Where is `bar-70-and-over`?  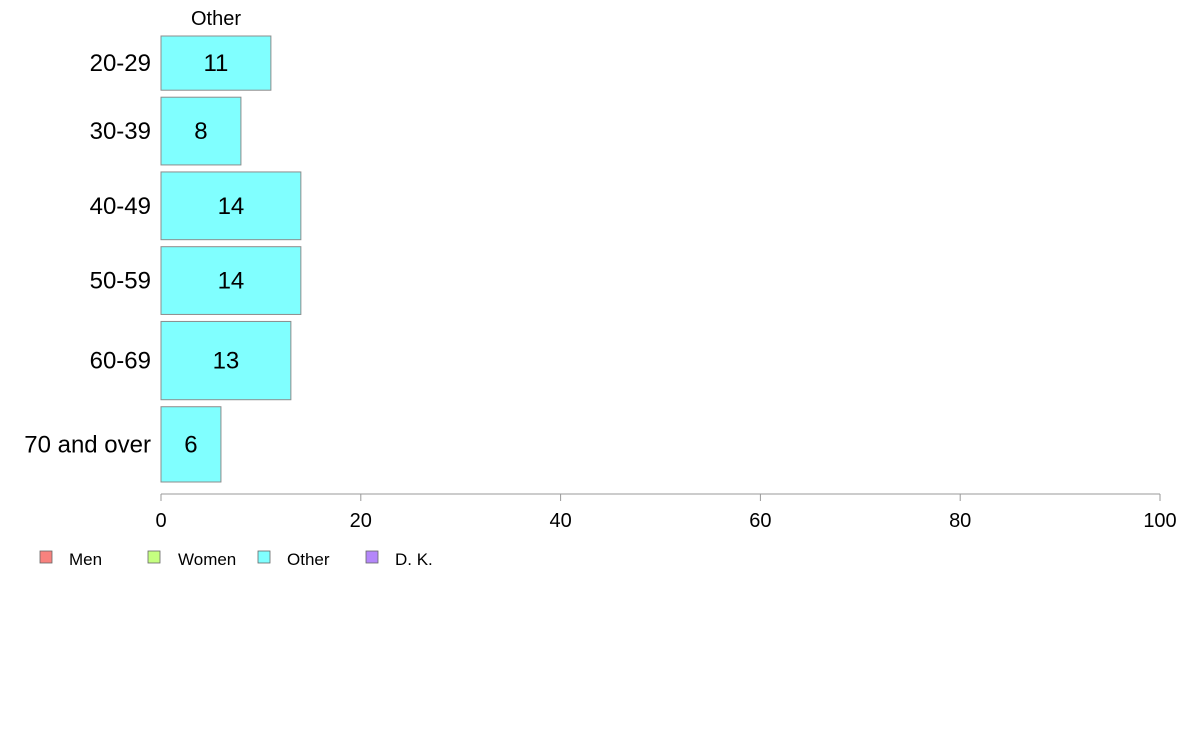 bar-70-and-over is located at coordinates (191, 444).